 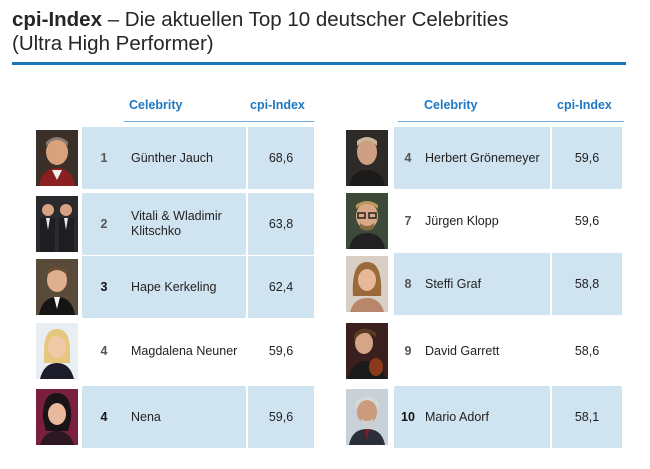 I want to click on rank-cell: 7, so click(x=408, y=221).